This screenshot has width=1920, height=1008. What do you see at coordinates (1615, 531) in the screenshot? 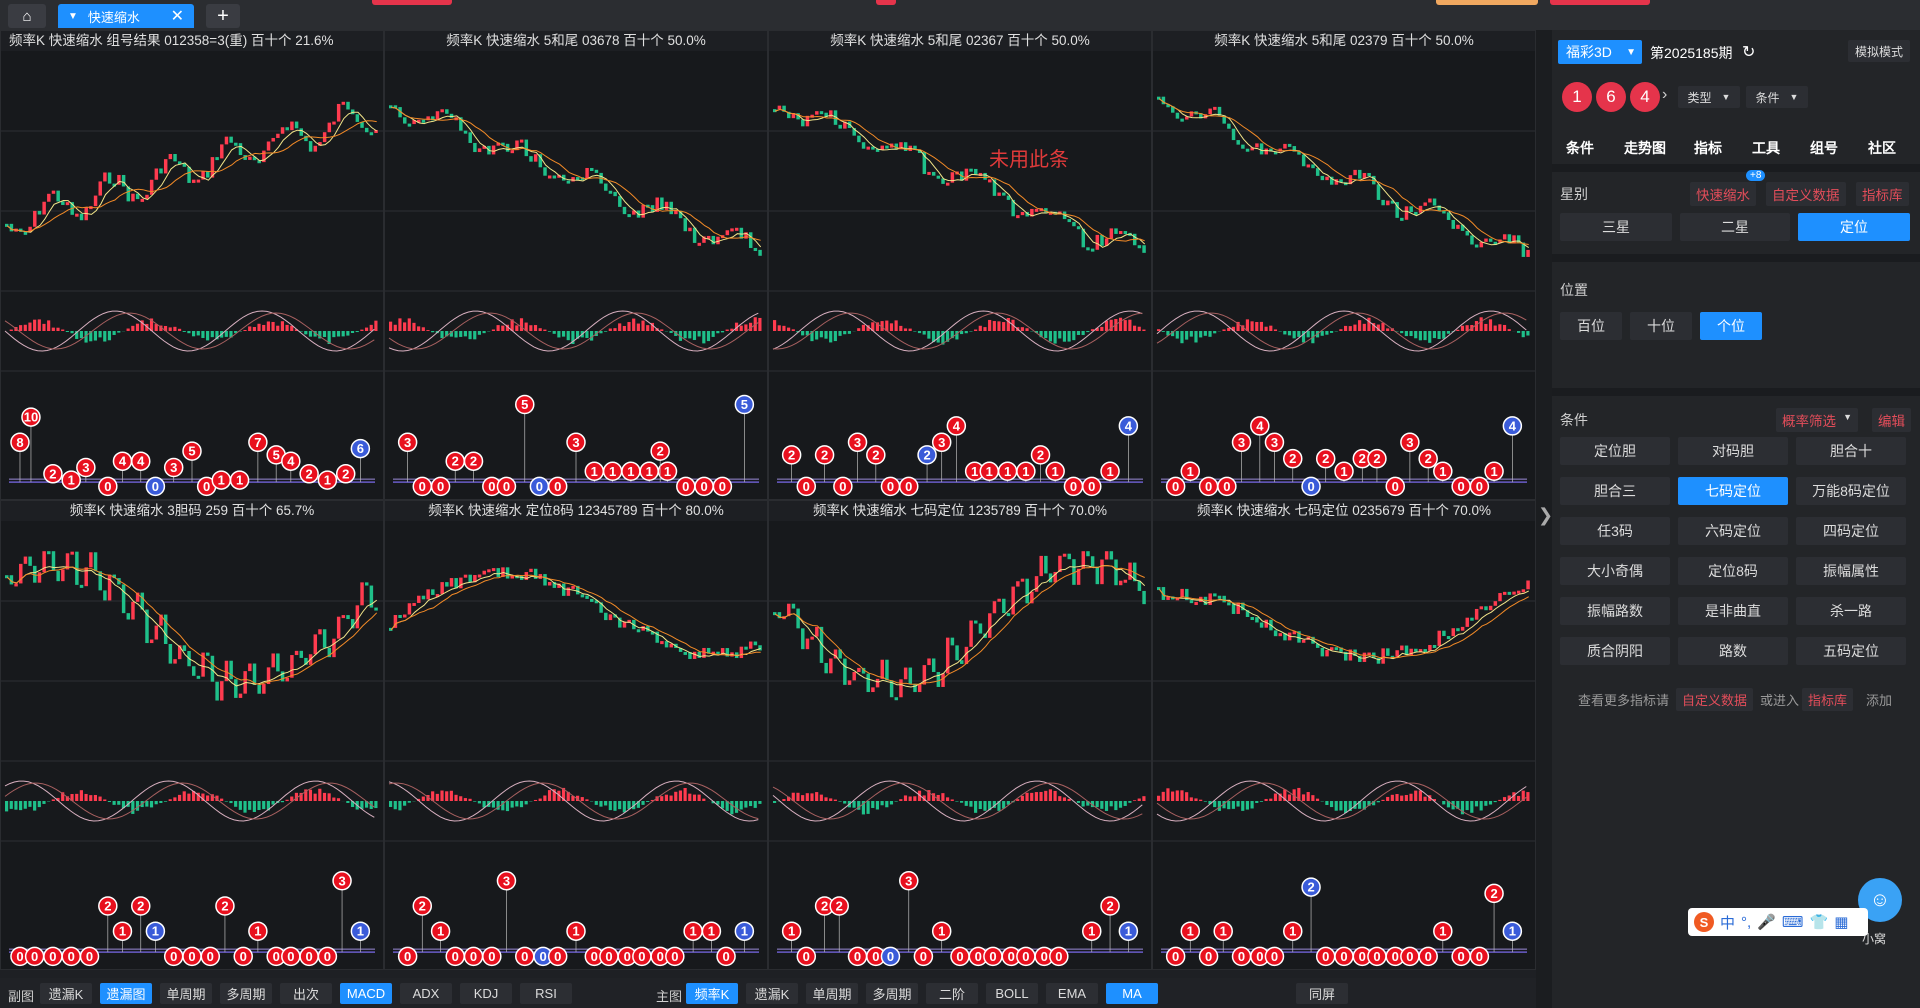
I see `condition-option: 任3码` at bounding box center [1615, 531].